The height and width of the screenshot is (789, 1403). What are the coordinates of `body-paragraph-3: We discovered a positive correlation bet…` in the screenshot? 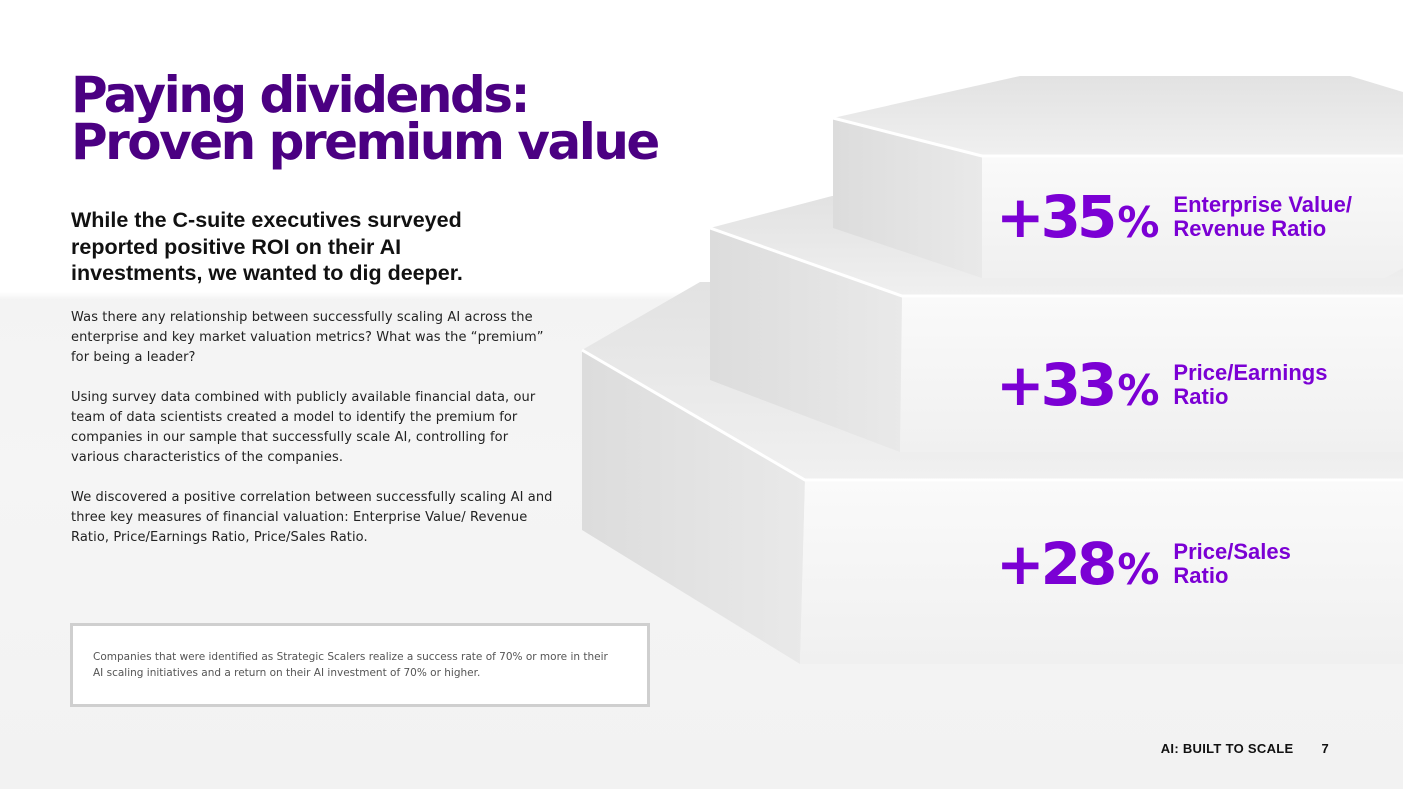 It's located at (312, 517).